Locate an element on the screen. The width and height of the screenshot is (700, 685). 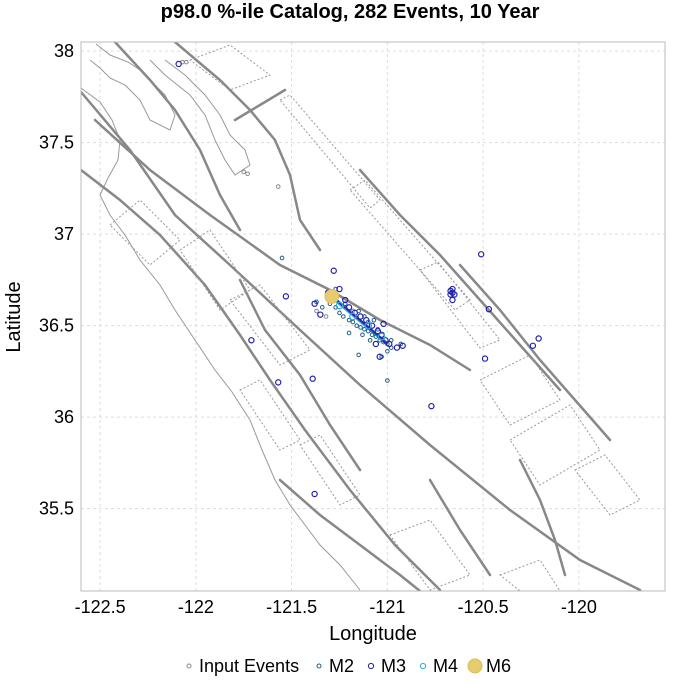
x-tick-label: -122.5 is located at coordinates (100, 607).